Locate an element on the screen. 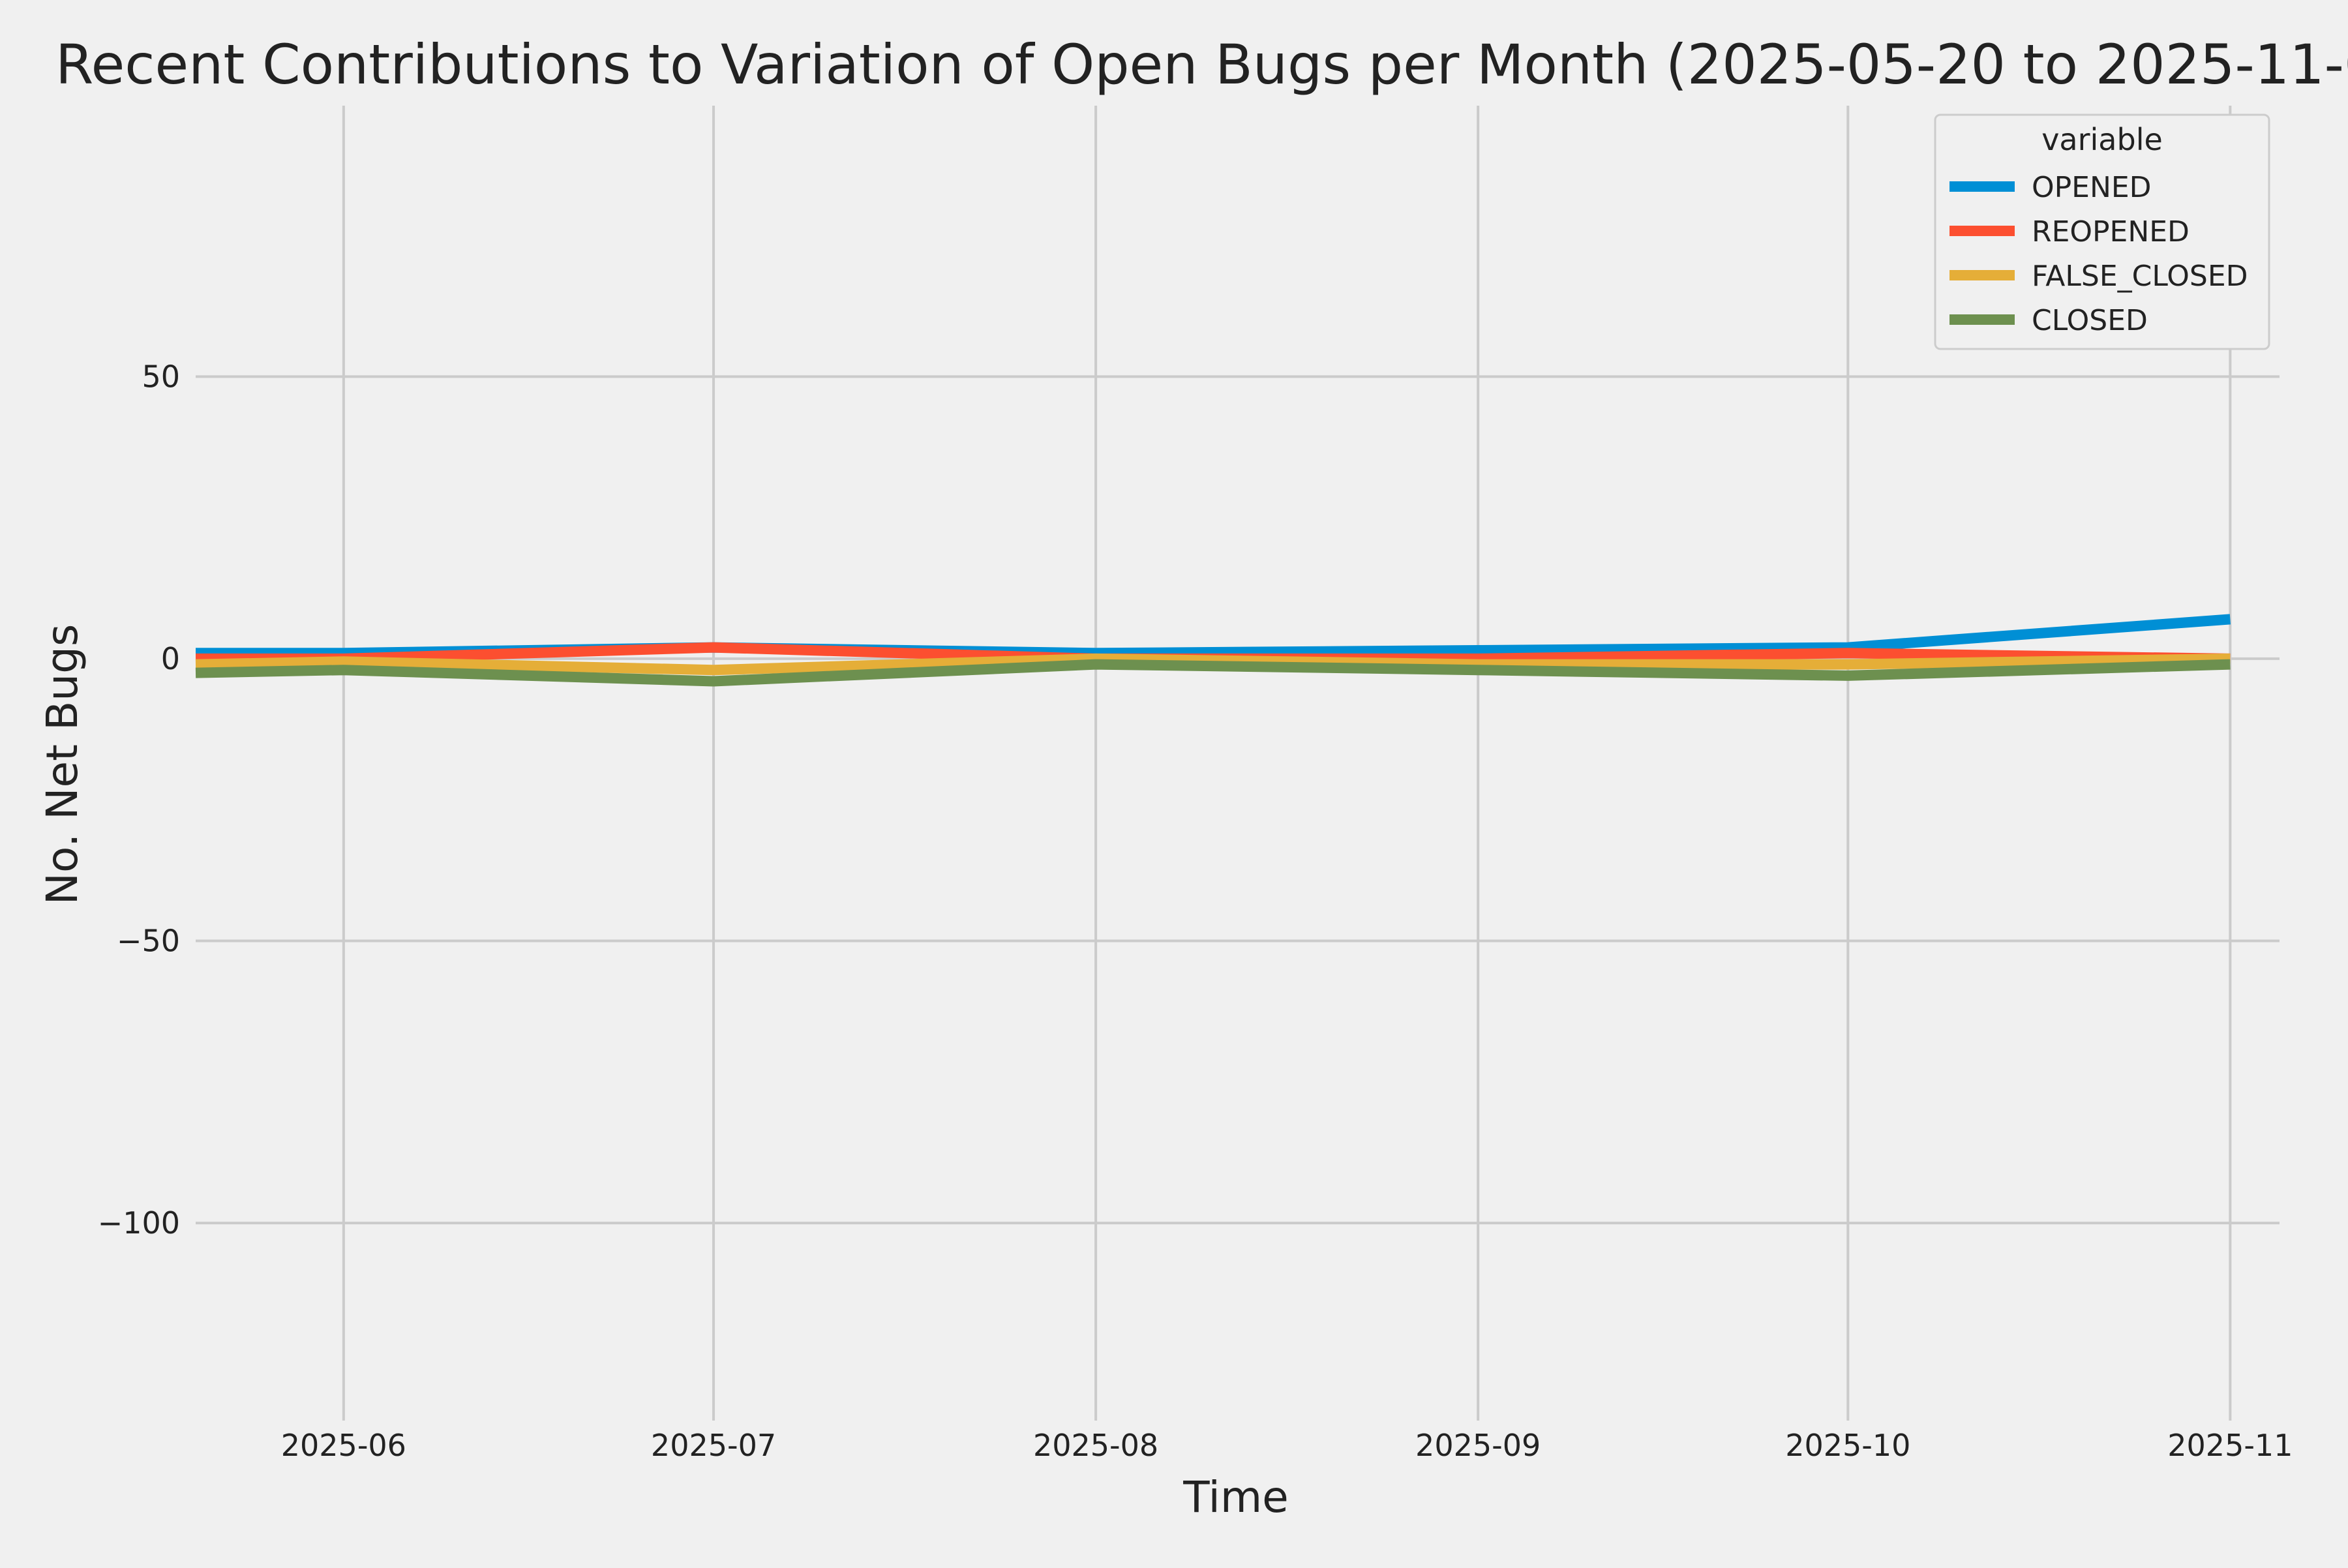  series-line-closed is located at coordinates (1213, 673).